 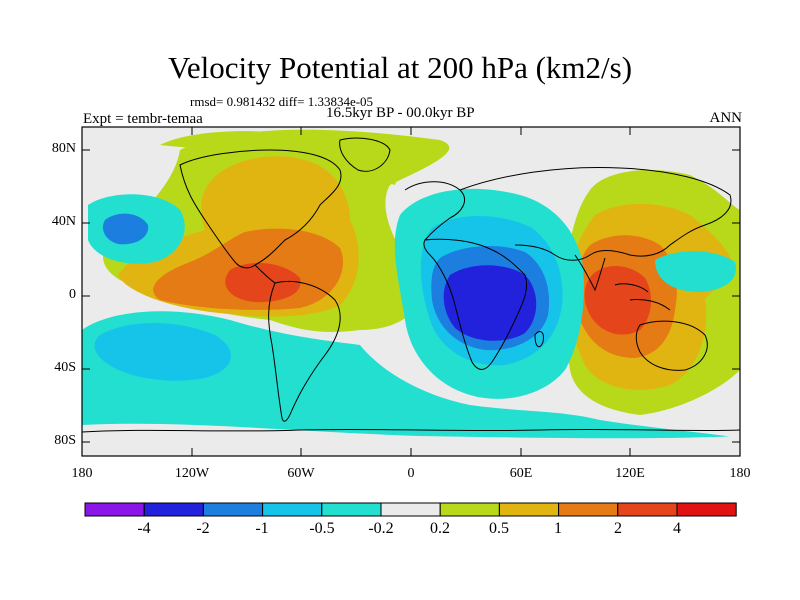 What do you see at coordinates (558, 528) in the screenshot?
I see `colorbar-label: 1` at bounding box center [558, 528].